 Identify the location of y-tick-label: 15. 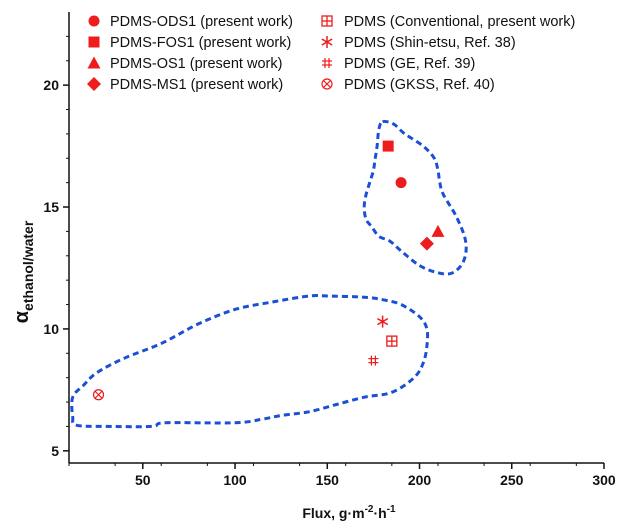
(51, 207).